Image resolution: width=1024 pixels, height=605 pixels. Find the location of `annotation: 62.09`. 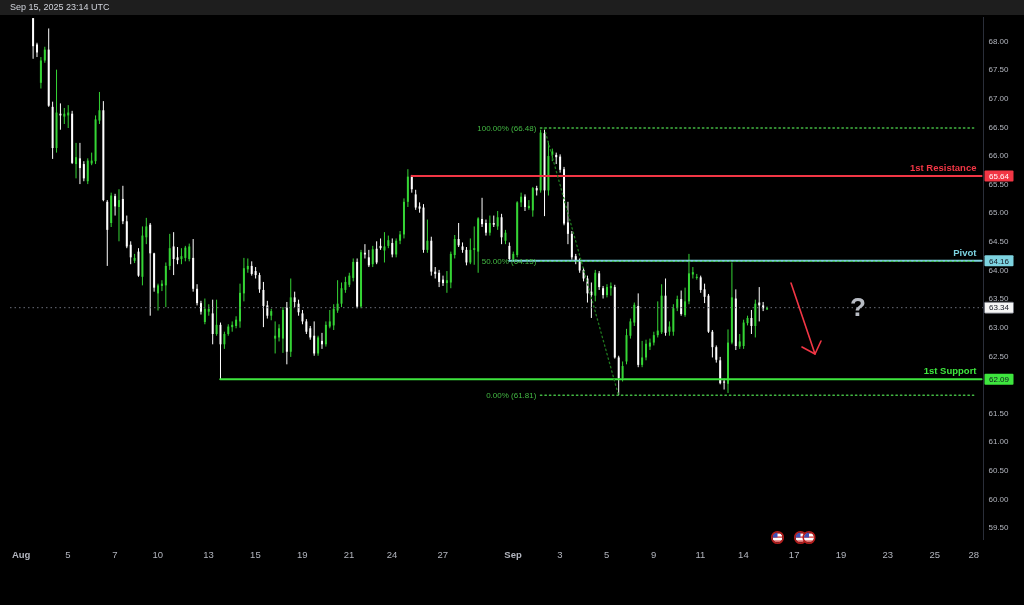

annotation: 62.09 is located at coordinates (999, 380).